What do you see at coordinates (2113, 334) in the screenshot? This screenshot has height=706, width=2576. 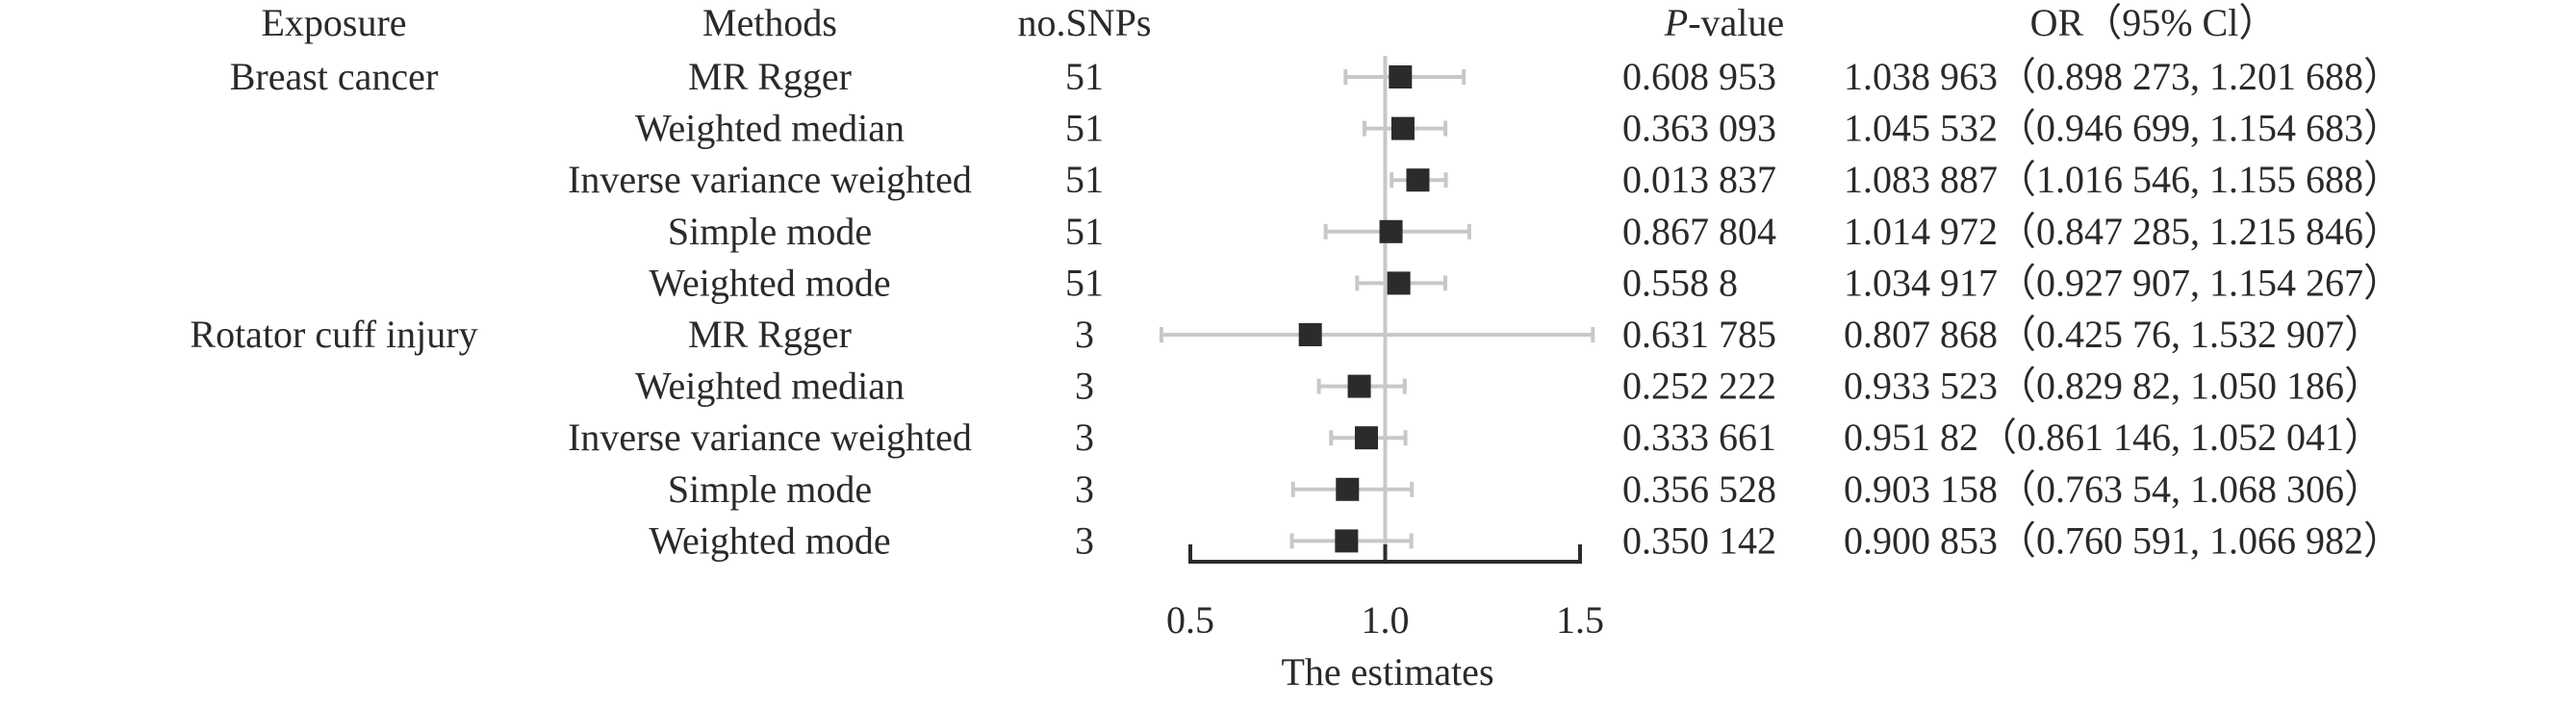 I see `row-or: 0.807 868（0.425 76, 1.532 907）` at bounding box center [2113, 334].